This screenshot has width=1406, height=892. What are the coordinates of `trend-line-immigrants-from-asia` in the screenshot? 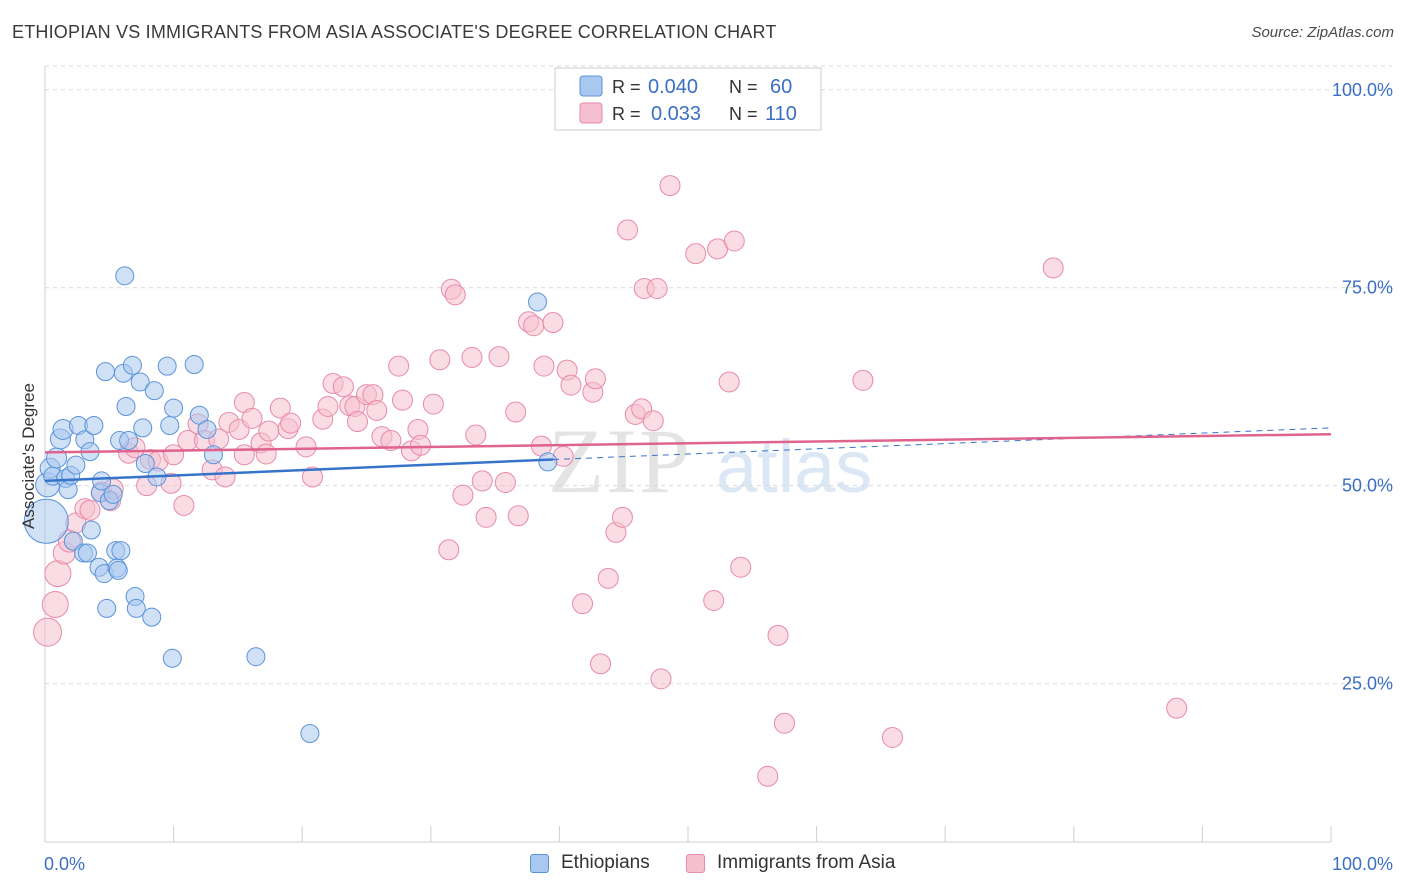 It's located at (688, 443).